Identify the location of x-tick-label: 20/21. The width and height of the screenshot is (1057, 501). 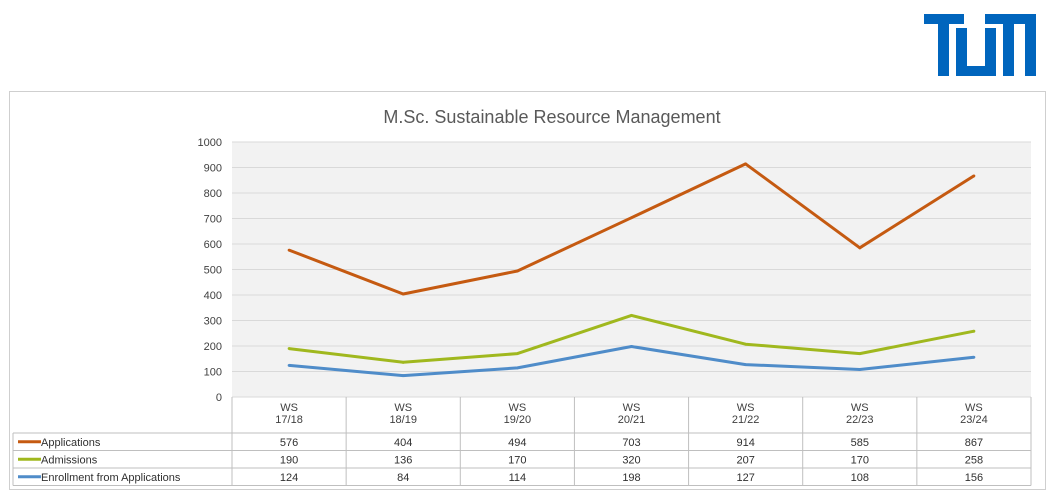
(632, 420).